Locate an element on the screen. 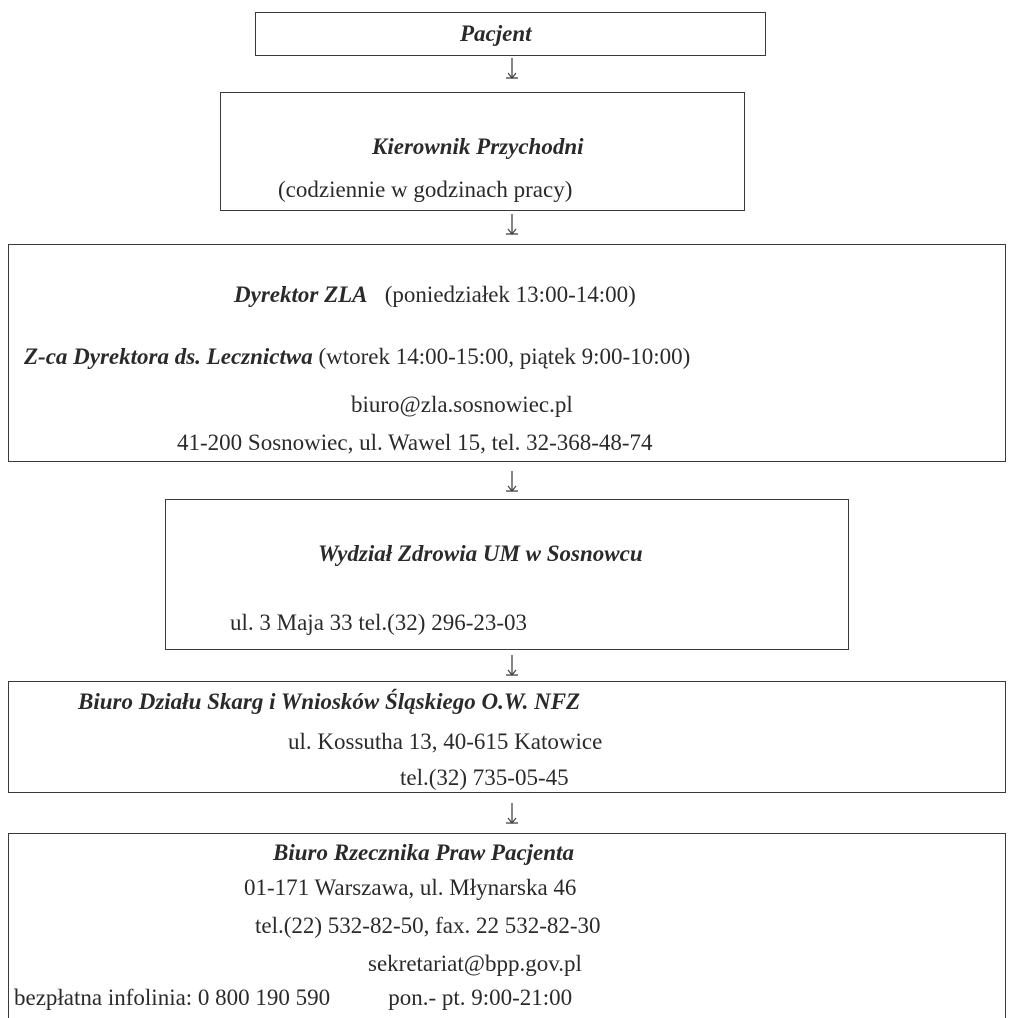 The image size is (1012, 1018). ombudsman-address: 01-171 Warszawa, ul. Młynarska 46 is located at coordinates (410, 887).